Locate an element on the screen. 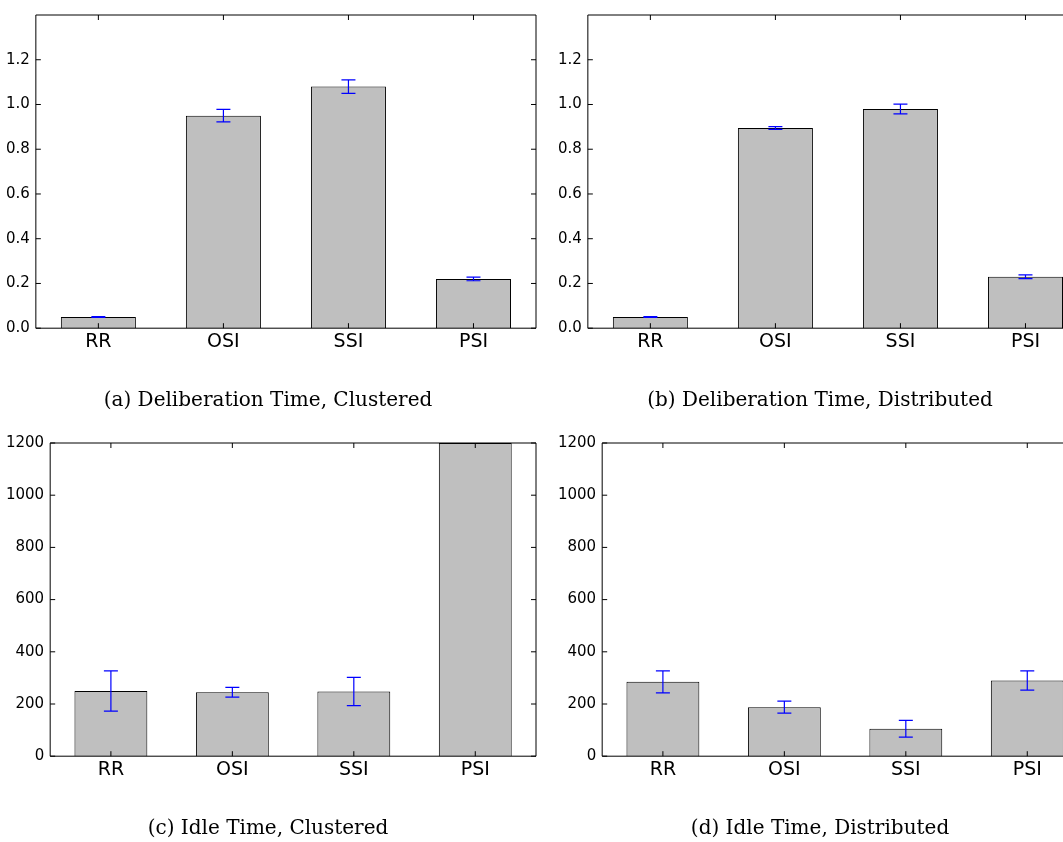  text: (b) Deliberation Time, Distributed is located at coordinates (820, 399).